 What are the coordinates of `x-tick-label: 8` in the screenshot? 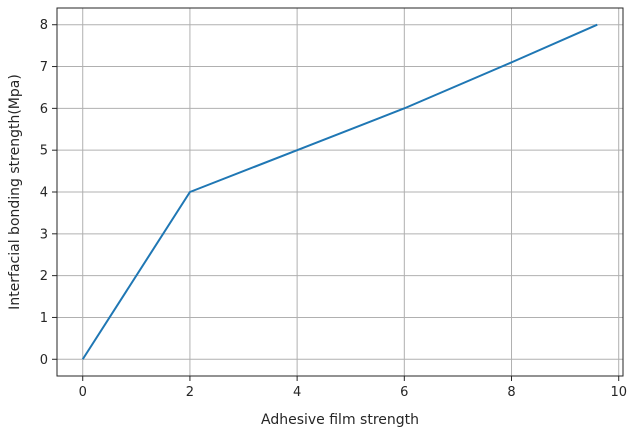 It's located at (511, 392).